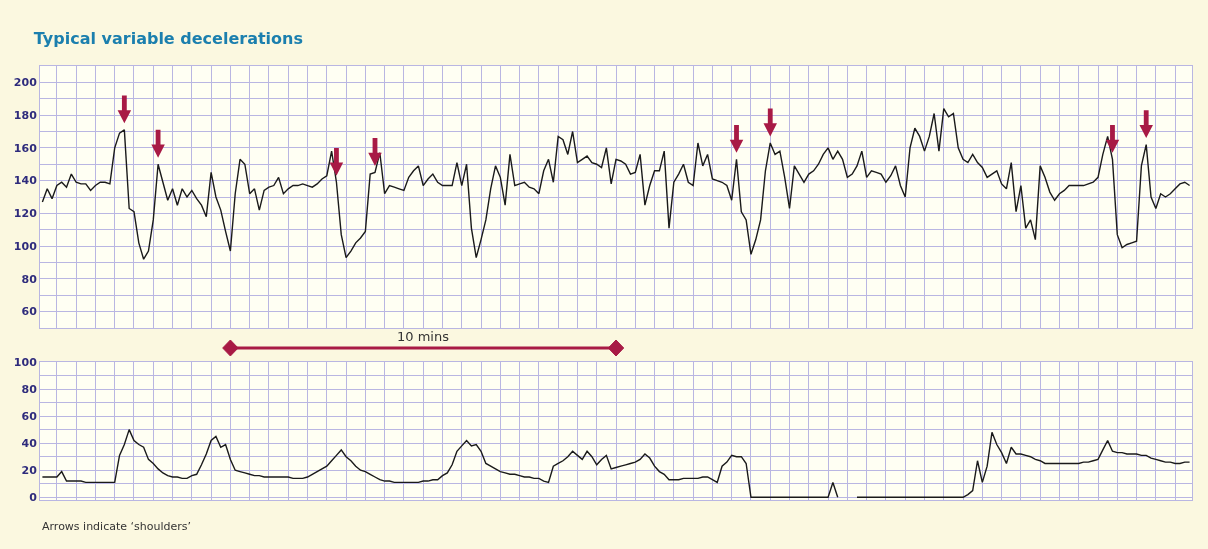 This screenshot has height=549, width=1208. I want to click on y-tick-label: 140, so click(25, 181).